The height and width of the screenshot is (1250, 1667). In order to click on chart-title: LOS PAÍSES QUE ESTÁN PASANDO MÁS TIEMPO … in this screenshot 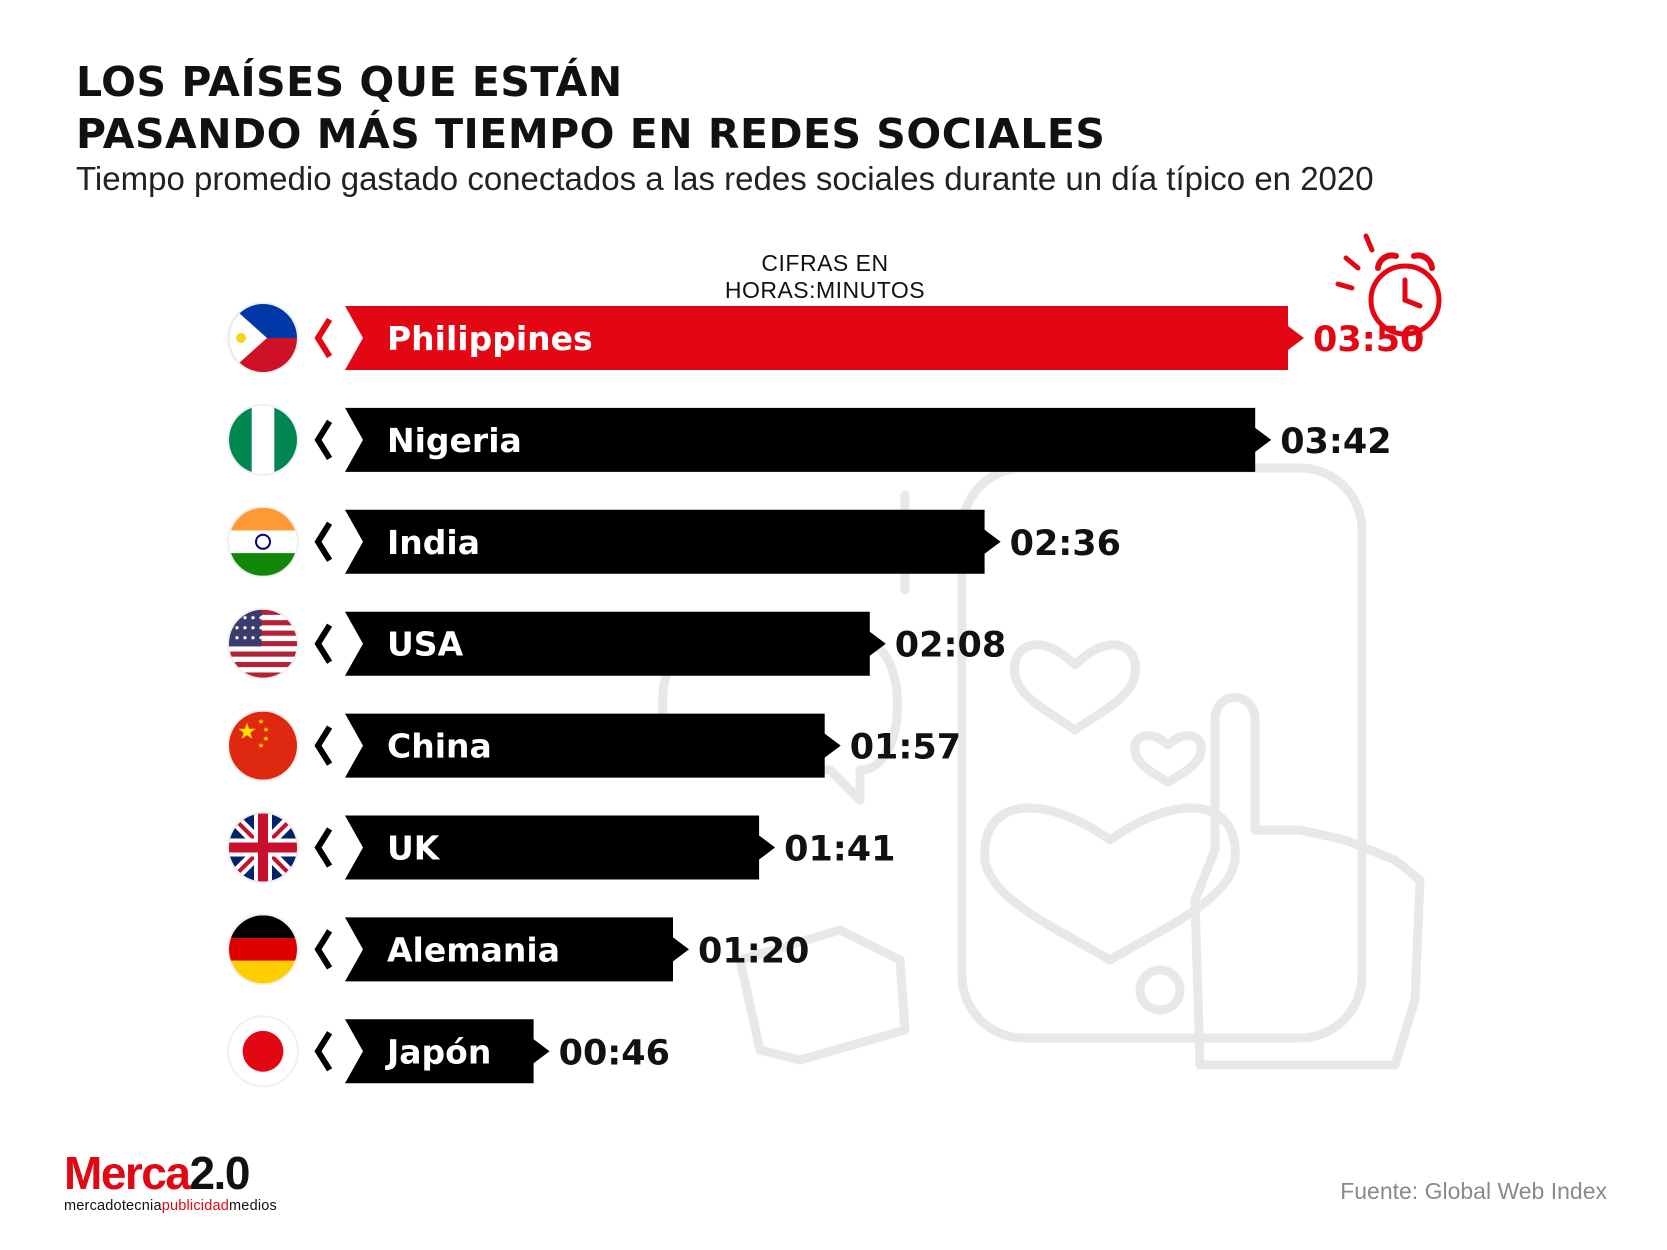, I will do `click(590, 108)`.